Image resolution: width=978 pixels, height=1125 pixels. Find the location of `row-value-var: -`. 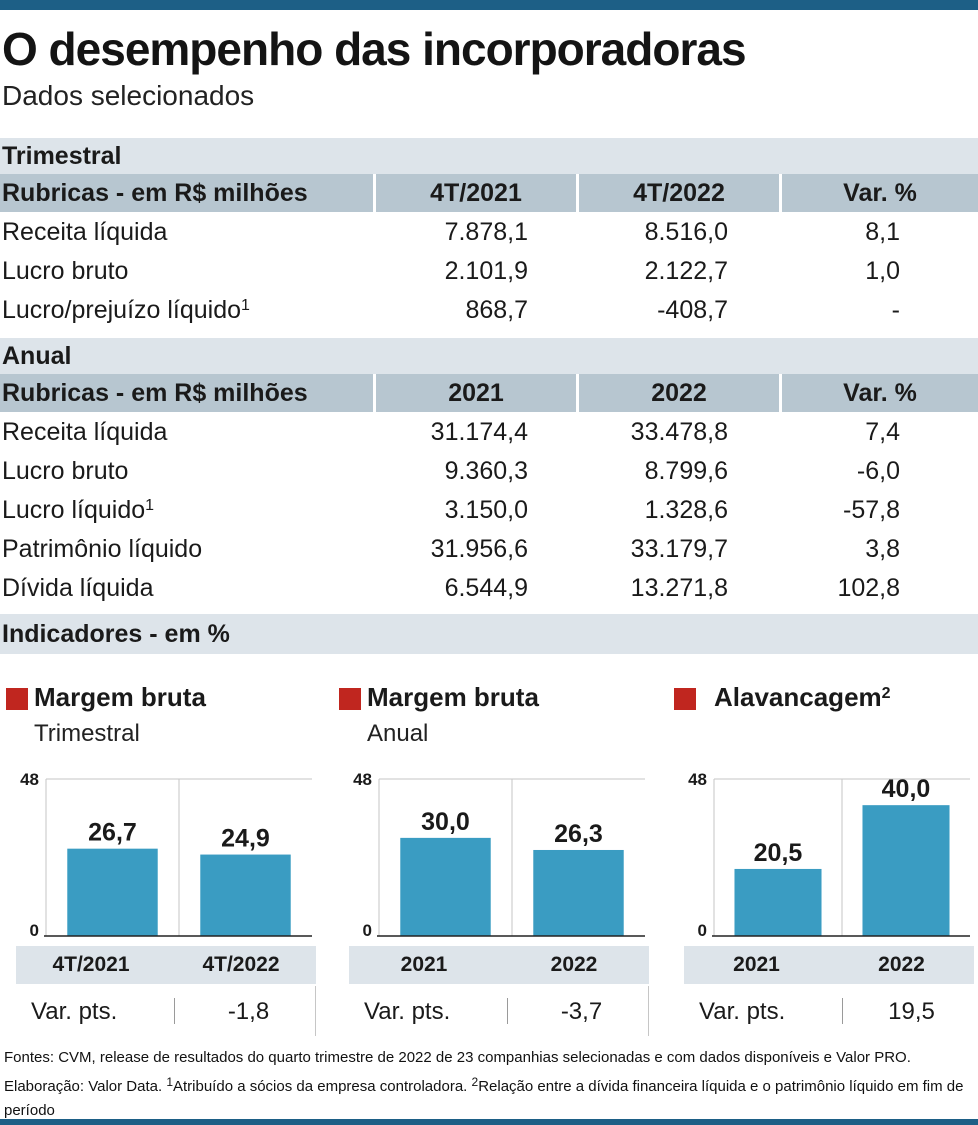

row-value-var: - is located at coordinates (895, 310).